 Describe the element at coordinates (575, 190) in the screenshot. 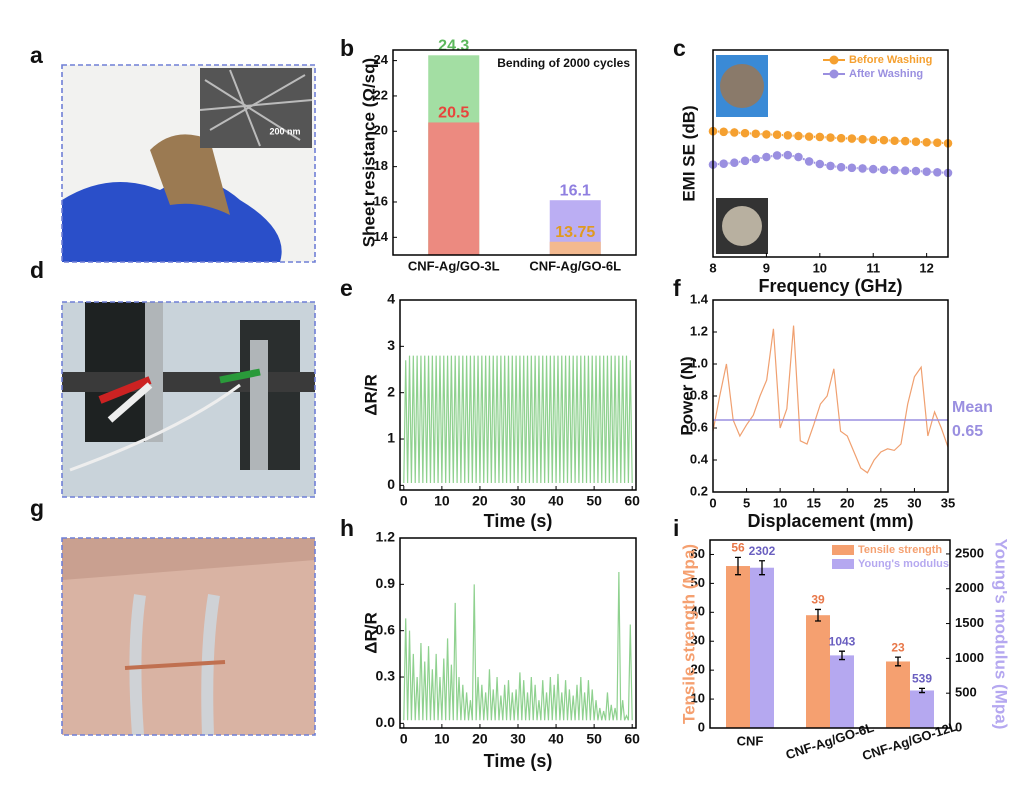

I see `value-label: 16.1` at that location.